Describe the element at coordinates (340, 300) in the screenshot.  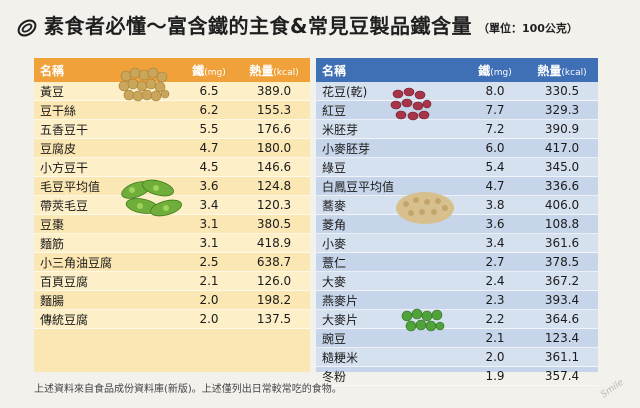
I see `food-name: 燕麥片` at that location.